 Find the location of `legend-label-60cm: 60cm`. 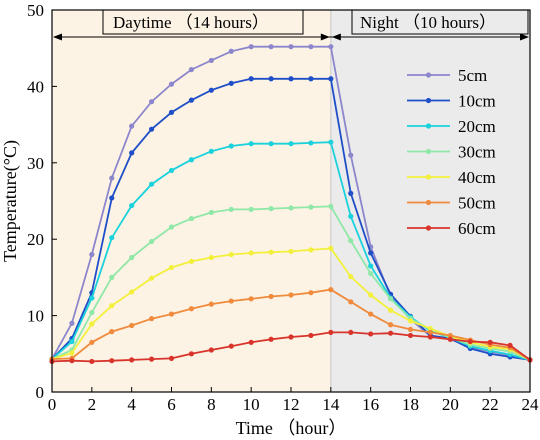

legend-label-60cm: 60cm is located at coordinates (477, 228).